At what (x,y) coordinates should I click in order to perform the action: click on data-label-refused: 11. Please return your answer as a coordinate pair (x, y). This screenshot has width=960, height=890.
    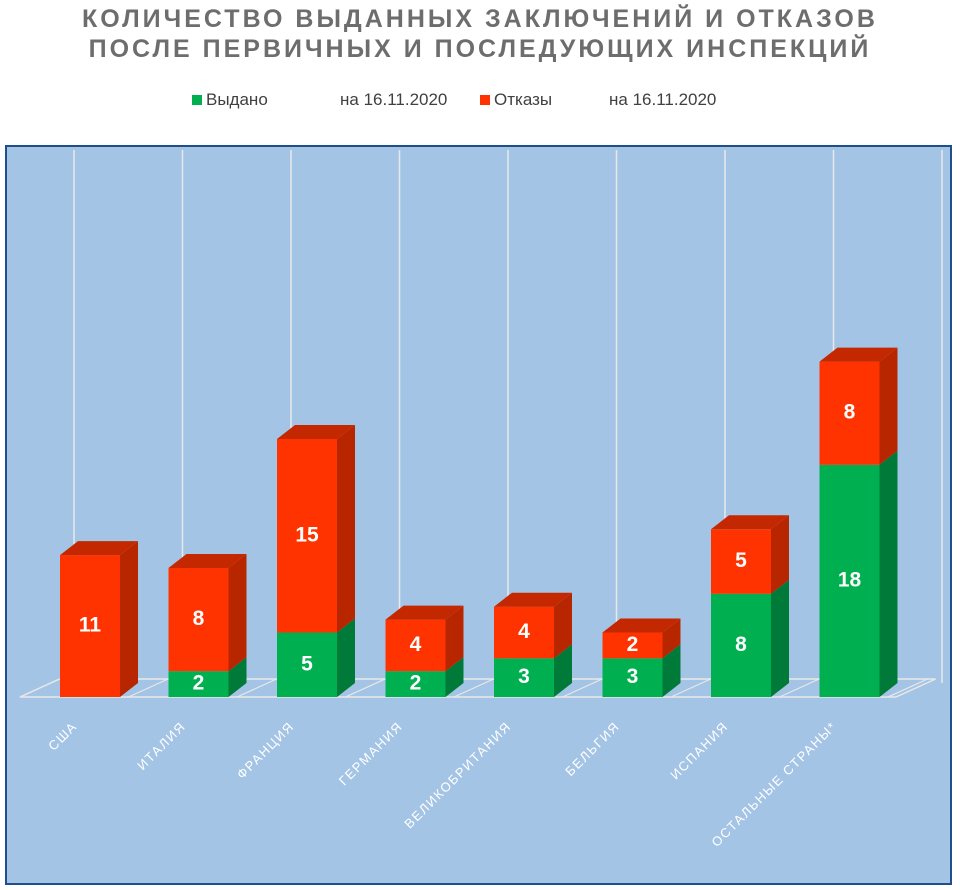
    Looking at the image, I should click on (90, 625).